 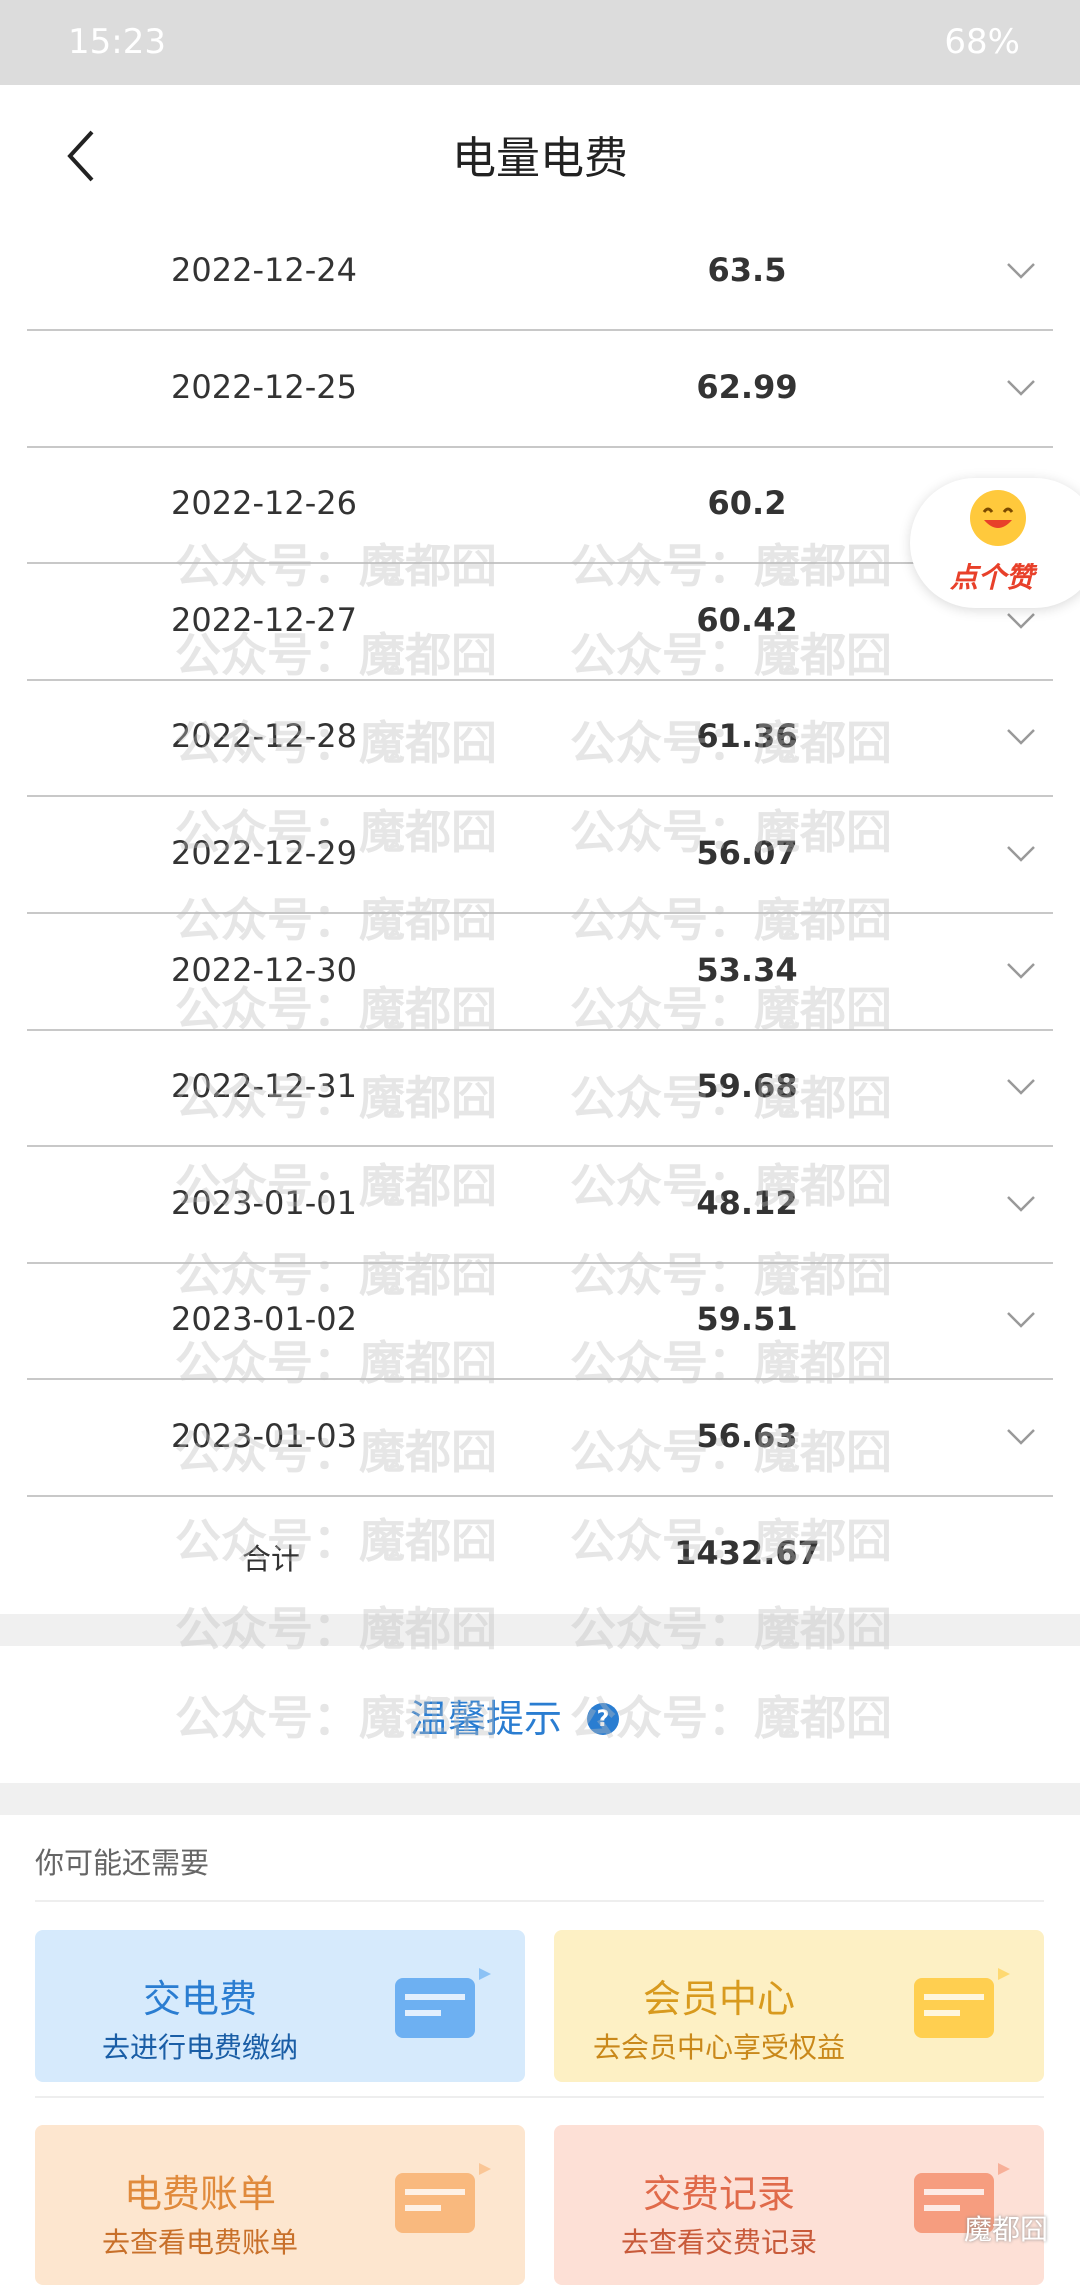 What do you see at coordinates (747, 1552) in the screenshot?
I see `total-value: 1432.67` at bounding box center [747, 1552].